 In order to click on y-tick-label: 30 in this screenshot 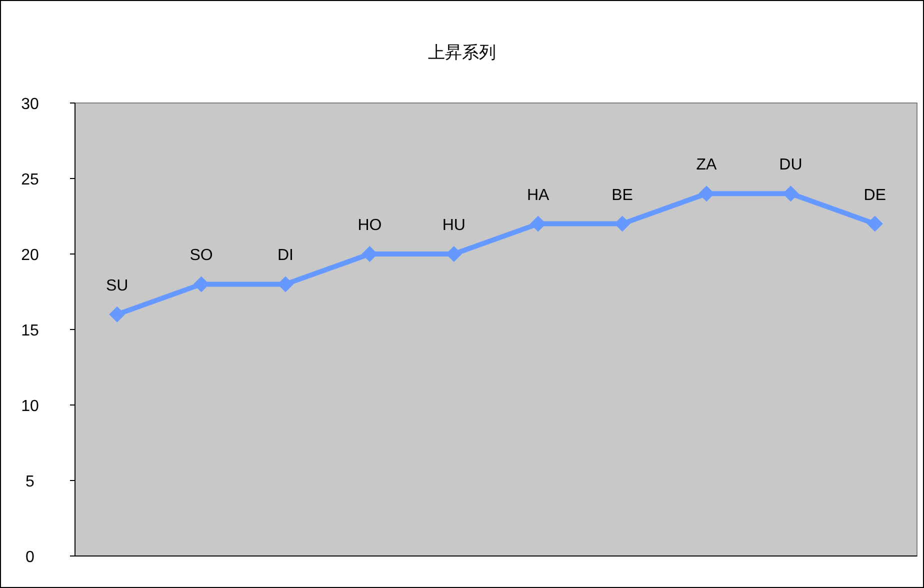, I will do `click(30, 104)`.